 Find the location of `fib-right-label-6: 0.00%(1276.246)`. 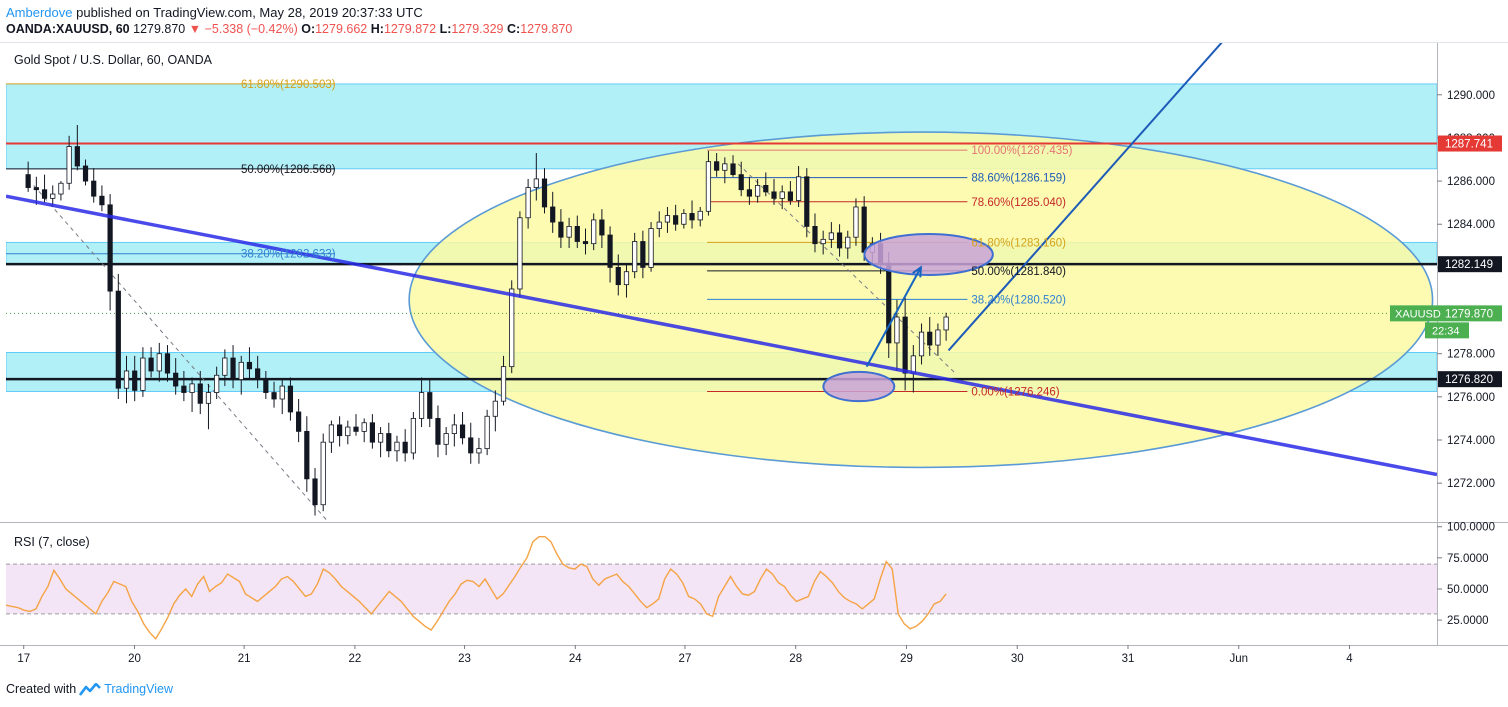

fib-right-label-6: 0.00%(1276.246) is located at coordinates (1015, 393).